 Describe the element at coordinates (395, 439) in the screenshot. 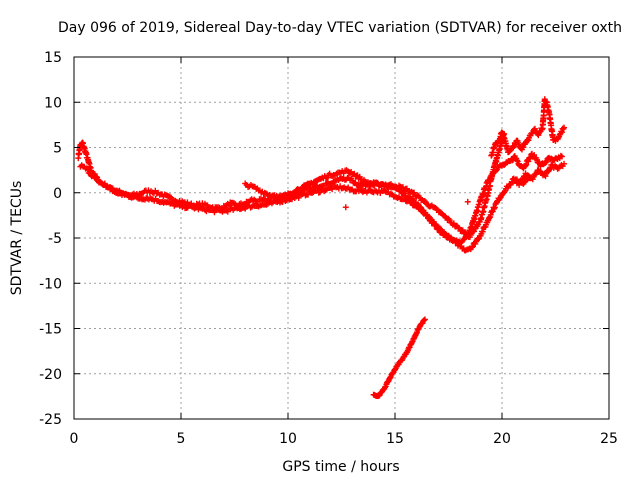

I see `x-tick-label: 15` at that location.